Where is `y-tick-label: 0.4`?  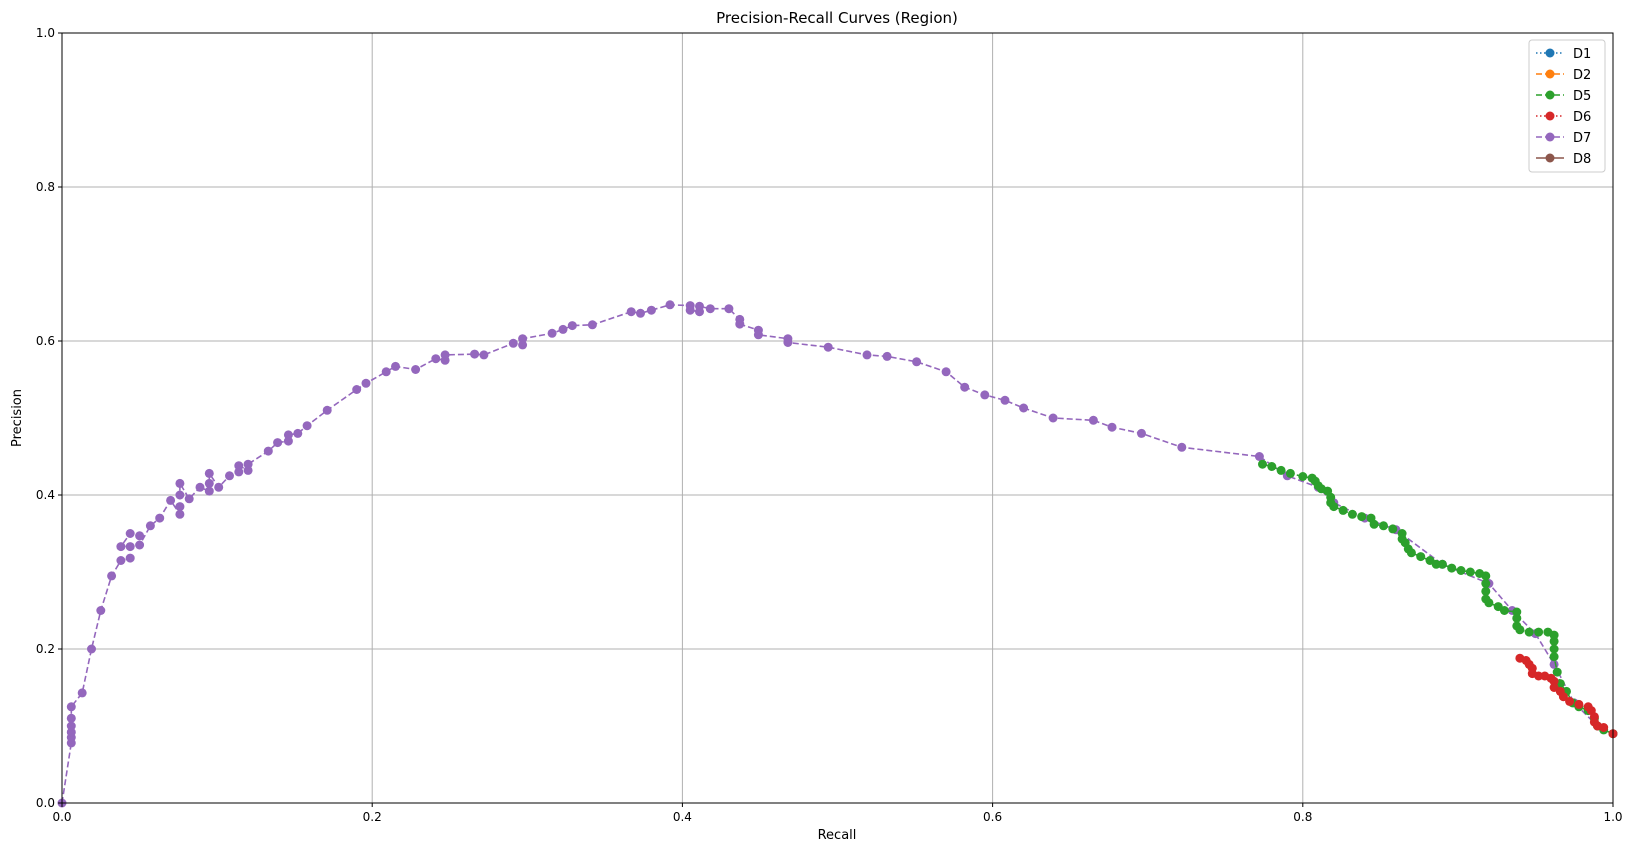
y-tick-label: 0.4 is located at coordinates (45, 495).